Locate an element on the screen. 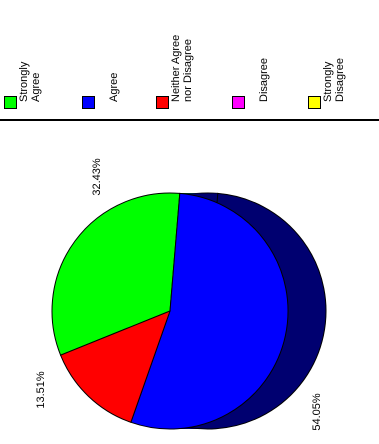  legend-item-disagree: Disagree is located at coordinates (260, 59).